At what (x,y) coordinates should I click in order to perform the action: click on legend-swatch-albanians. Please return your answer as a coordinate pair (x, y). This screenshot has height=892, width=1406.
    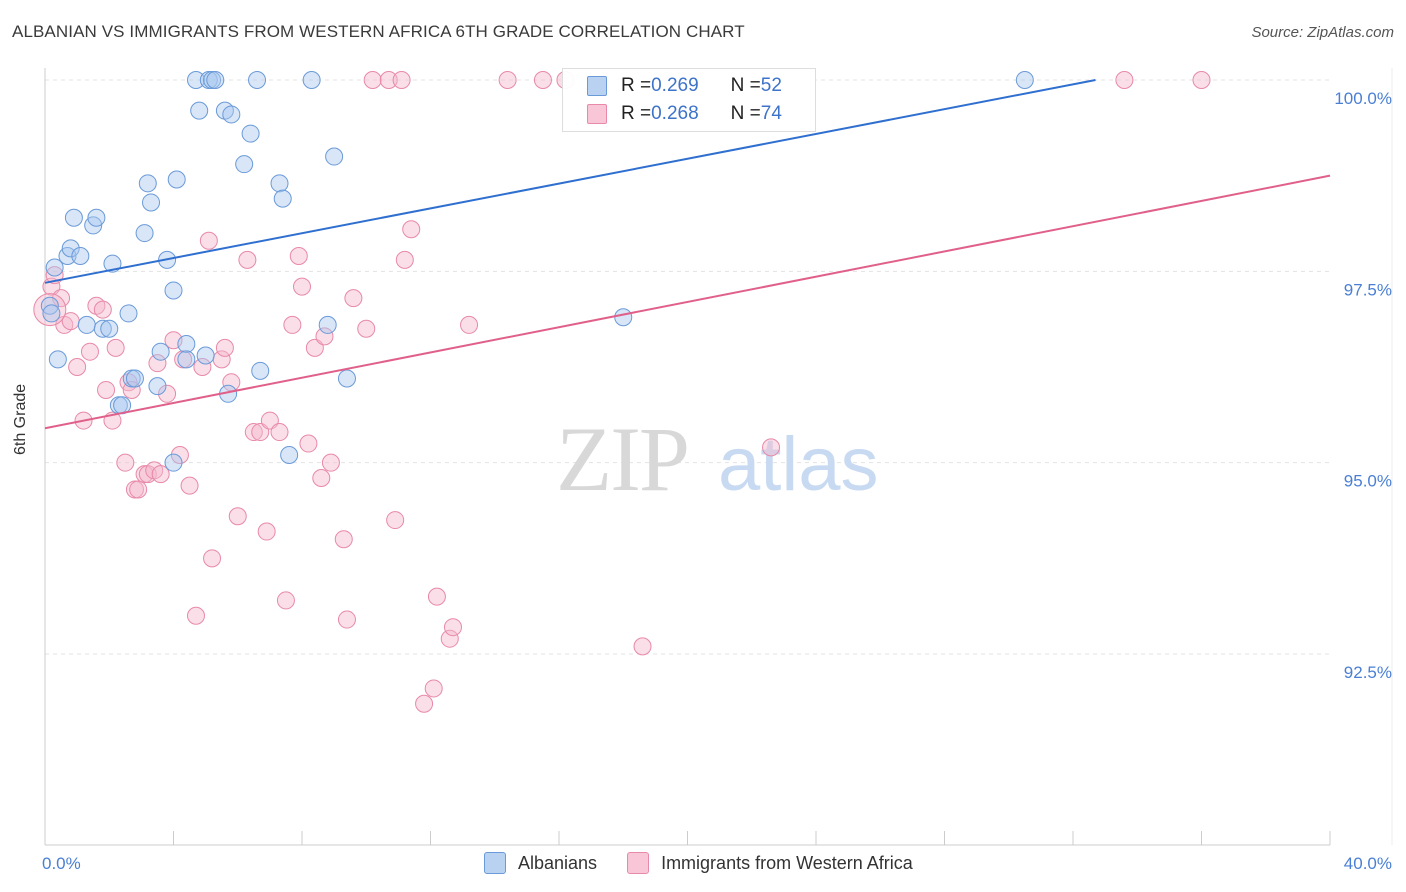
    Looking at the image, I should click on (495, 863).